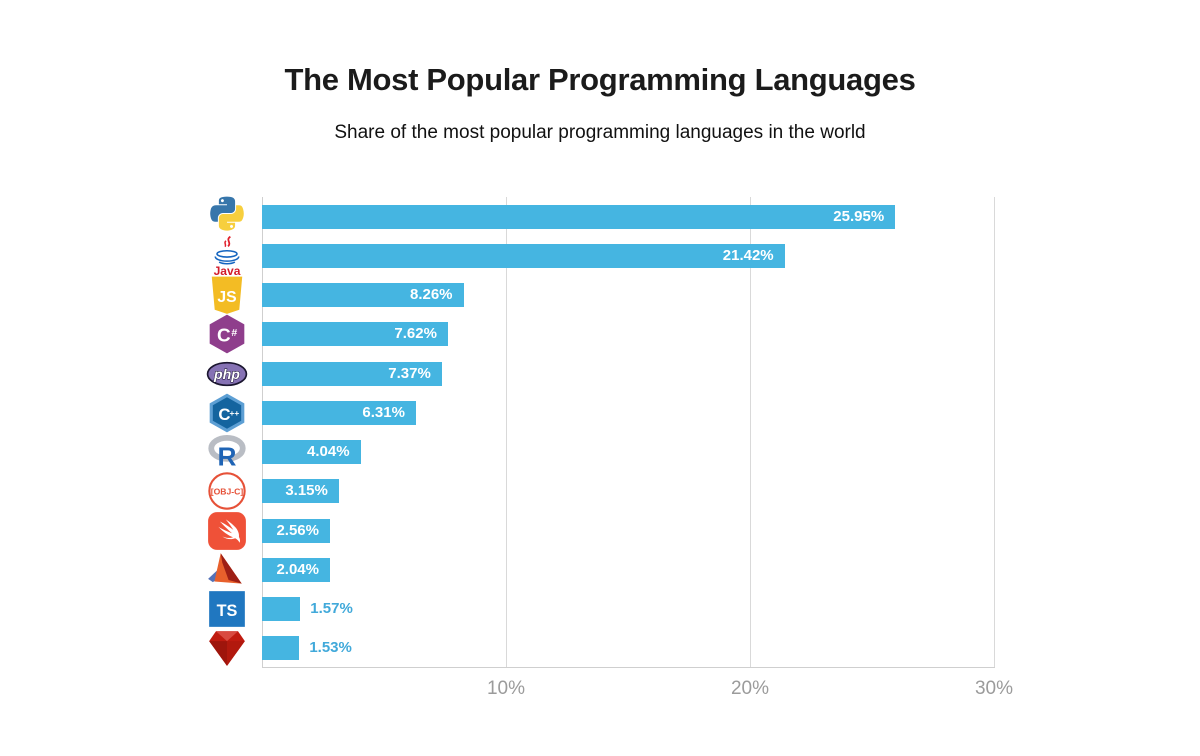 Image resolution: width=1200 pixels, height=756 pixels. I want to click on value-label: 6.31%, so click(383, 412).